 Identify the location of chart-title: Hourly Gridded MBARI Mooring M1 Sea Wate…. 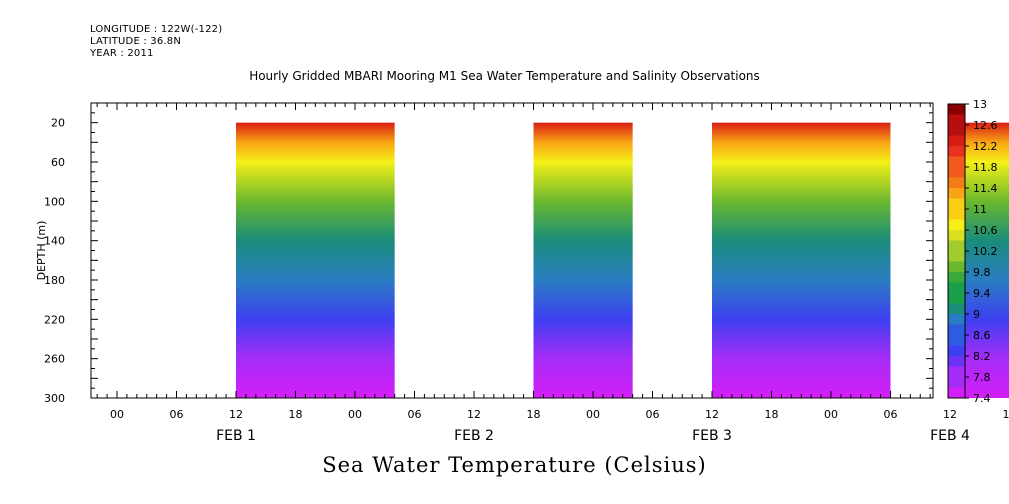
(504, 76).